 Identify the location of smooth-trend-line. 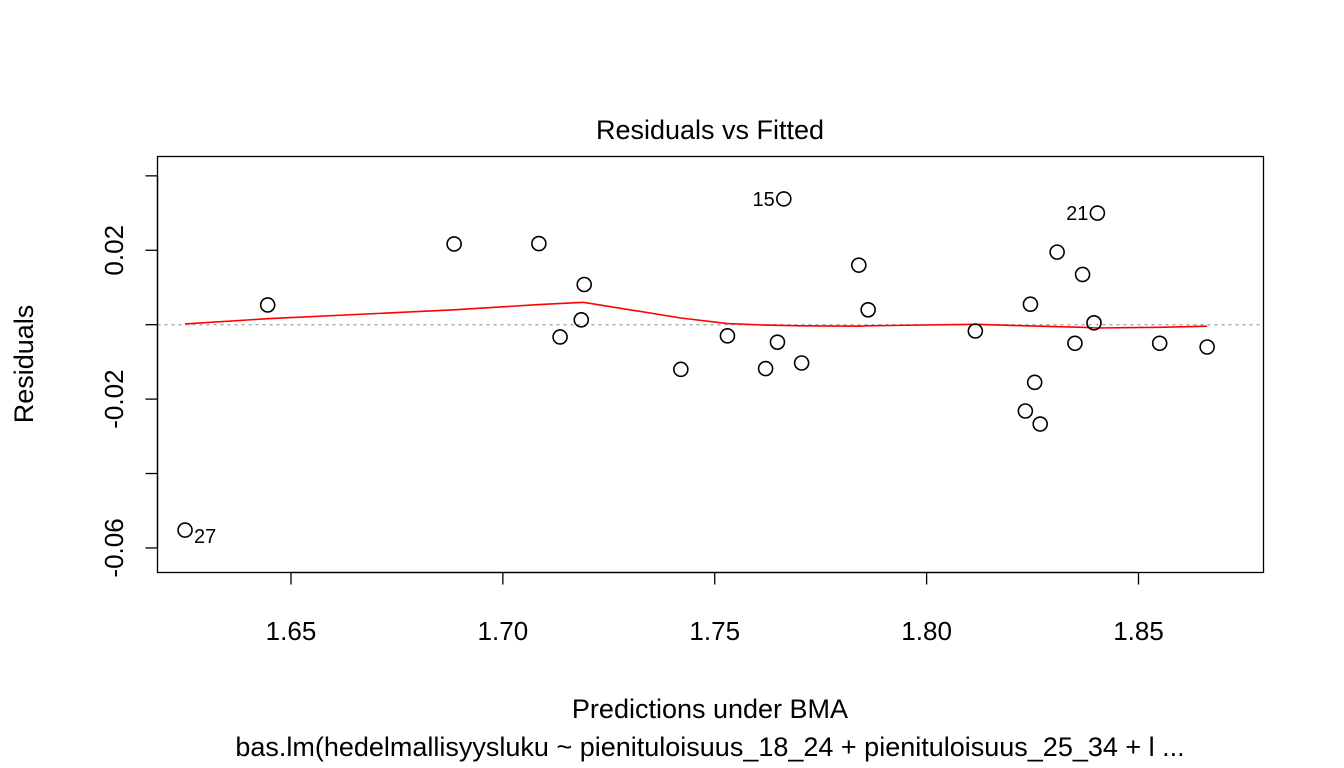
(696, 315).